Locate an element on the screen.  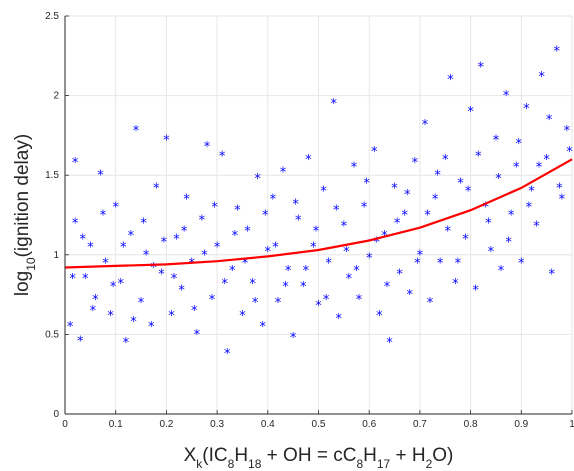
y-tick-label: 2.5 is located at coordinates (52, 16).